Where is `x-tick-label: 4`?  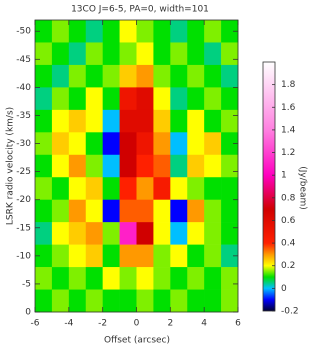
x-tick-label: 4 is located at coordinates (204, 324).